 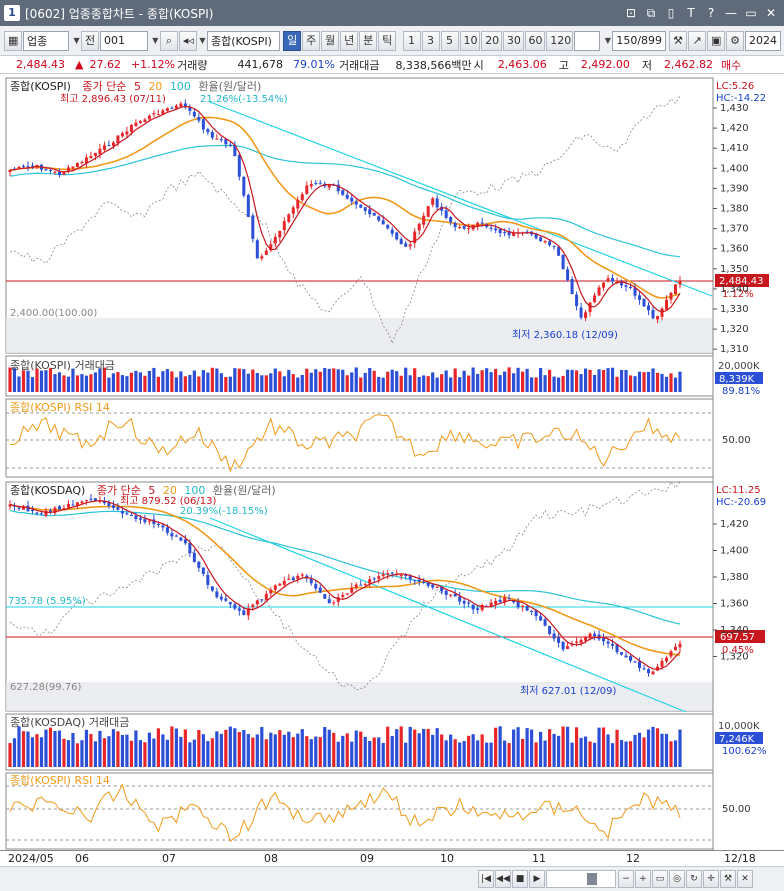 I want to click on kosdaq-rsi-title: 종합(KOSPI) RSI 14, so click(x=60, y=780).